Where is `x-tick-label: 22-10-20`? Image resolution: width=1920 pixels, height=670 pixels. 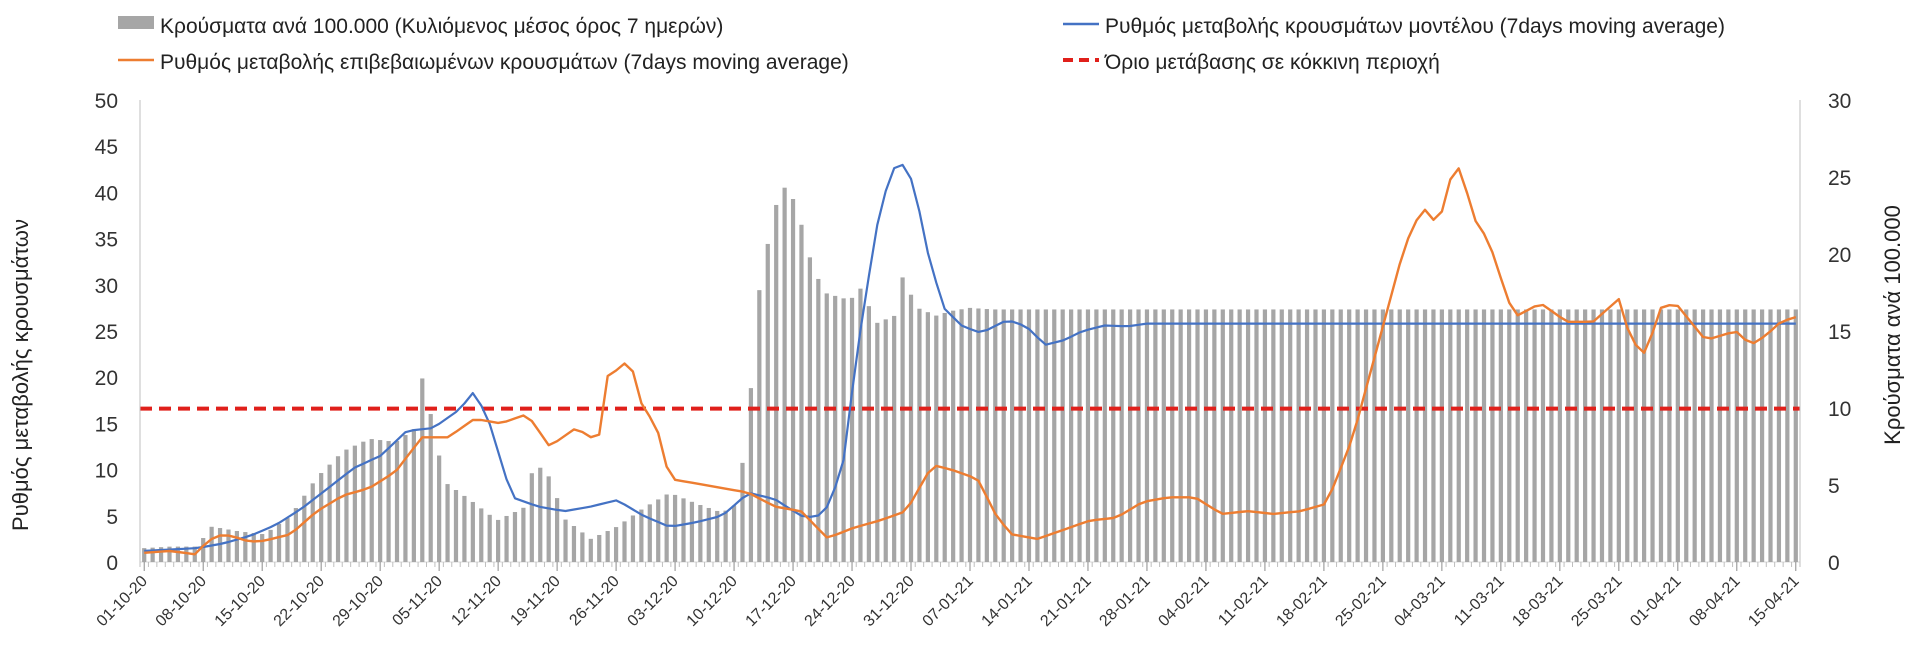
x-tick-label: 22-10-20 is located at coordinates (299, 601).